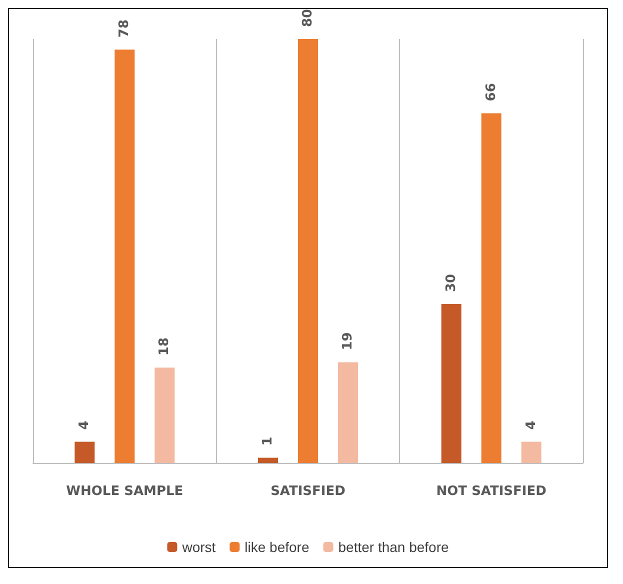 The image size is (623, 584). What do you see at coordinates (348, 341) in the screenshot?
I see `data-label: 19` at bounding box center [348, 341].